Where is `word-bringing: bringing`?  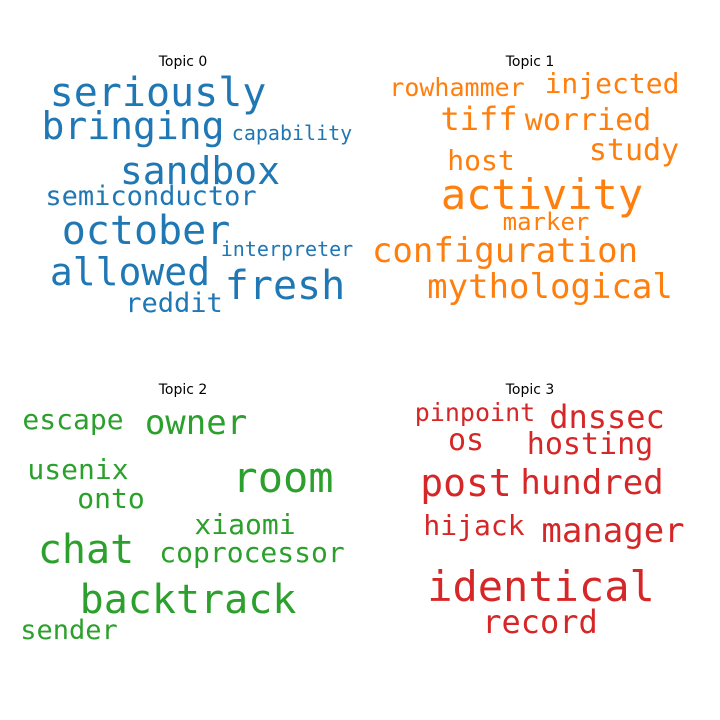
word-bringing: bringing is located at coordinates (132, 126).